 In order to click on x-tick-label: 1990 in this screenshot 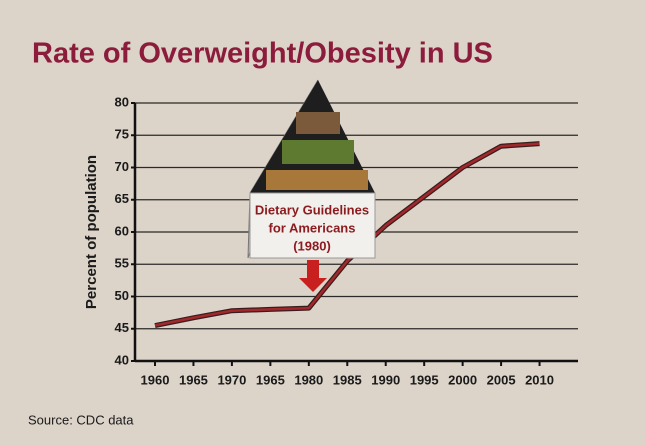, I will do `click(385, 379)`.